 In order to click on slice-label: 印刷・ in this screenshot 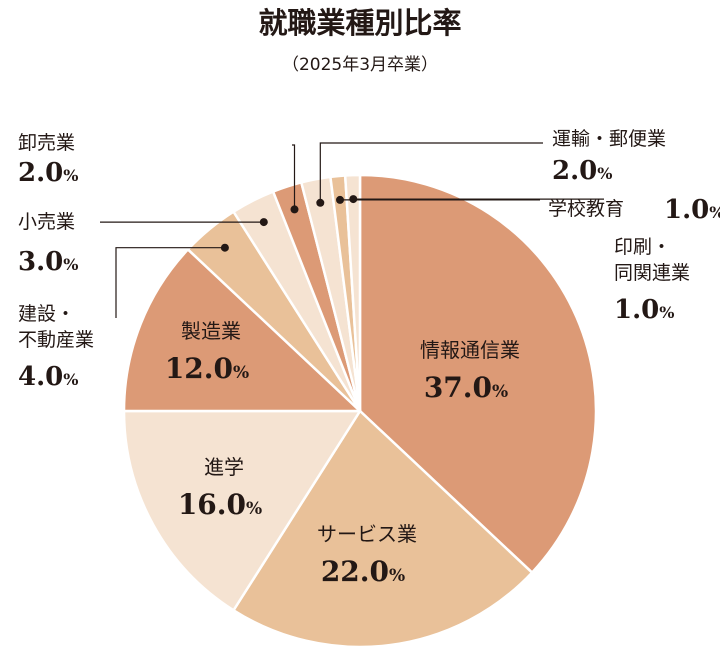, I will do `click(642, 247)`.